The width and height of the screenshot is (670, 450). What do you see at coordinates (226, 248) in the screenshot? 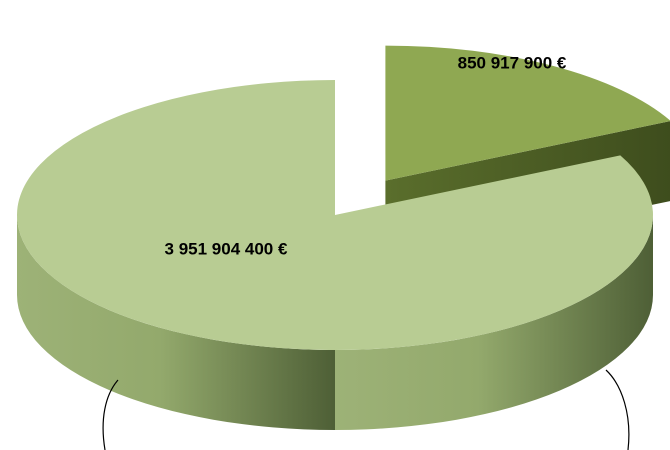
I see `slice-label: 3 951 904 400 €` at bounding box center [226, 248].